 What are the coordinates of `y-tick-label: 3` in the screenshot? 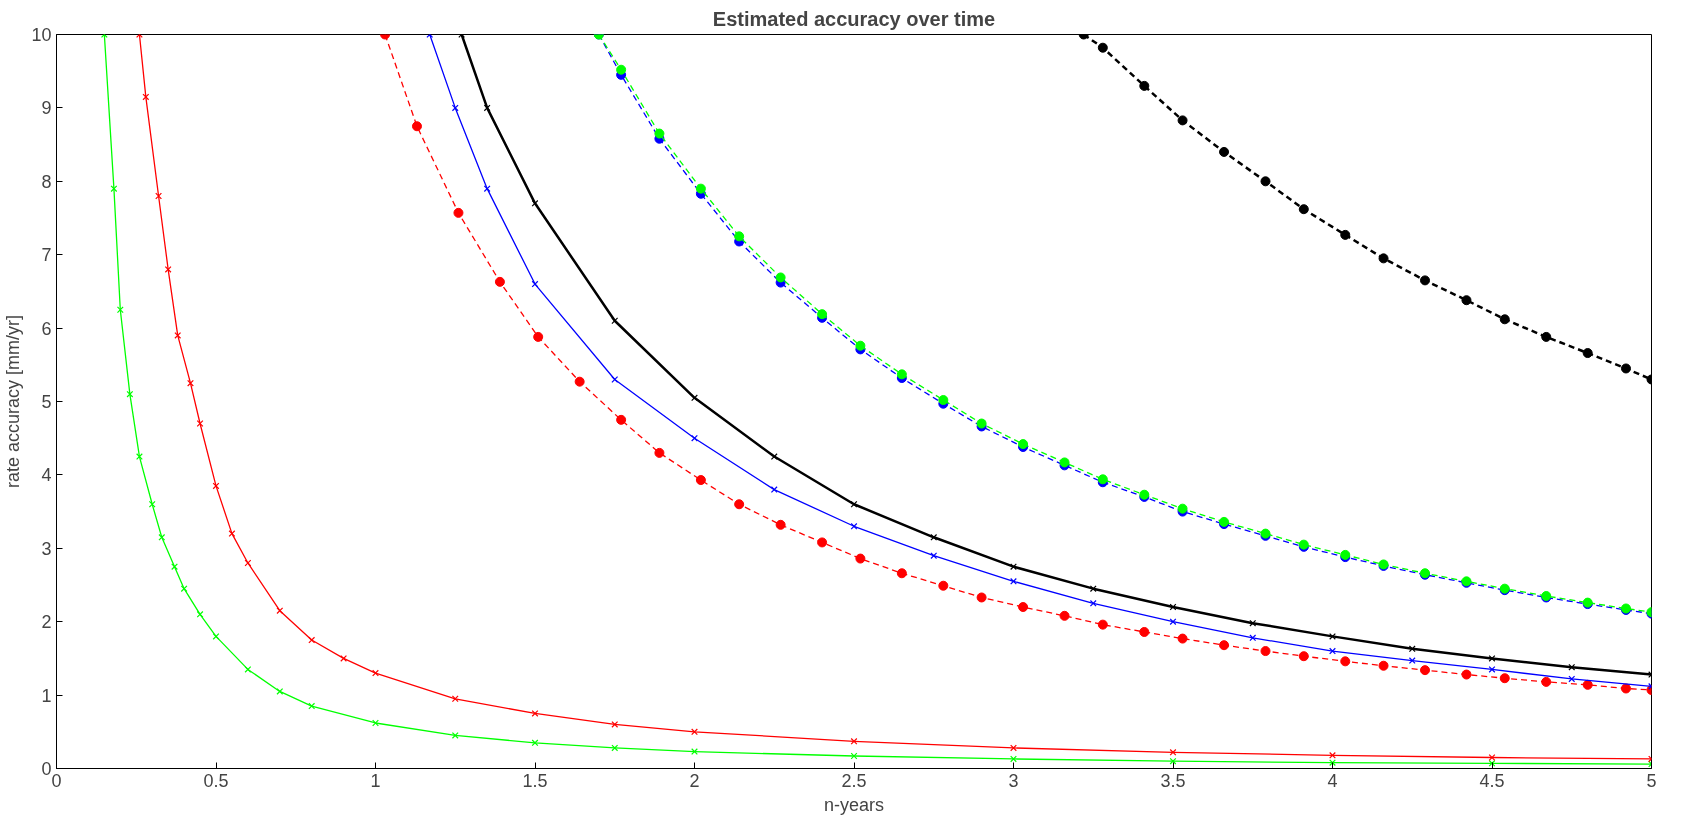 It's located at (46, 548).